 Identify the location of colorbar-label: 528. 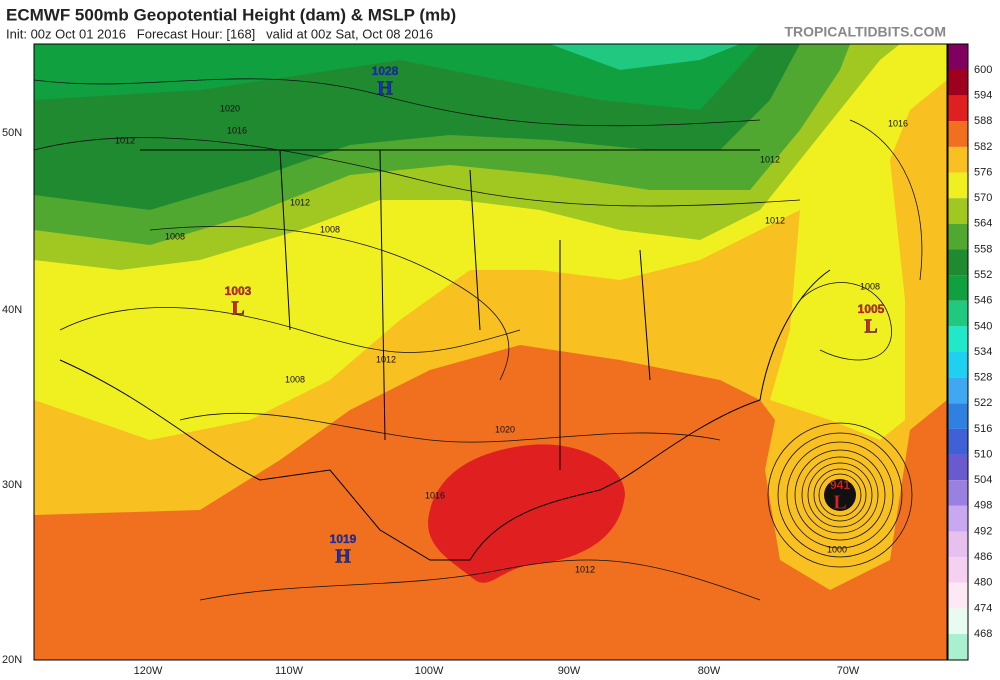
(983, 378).